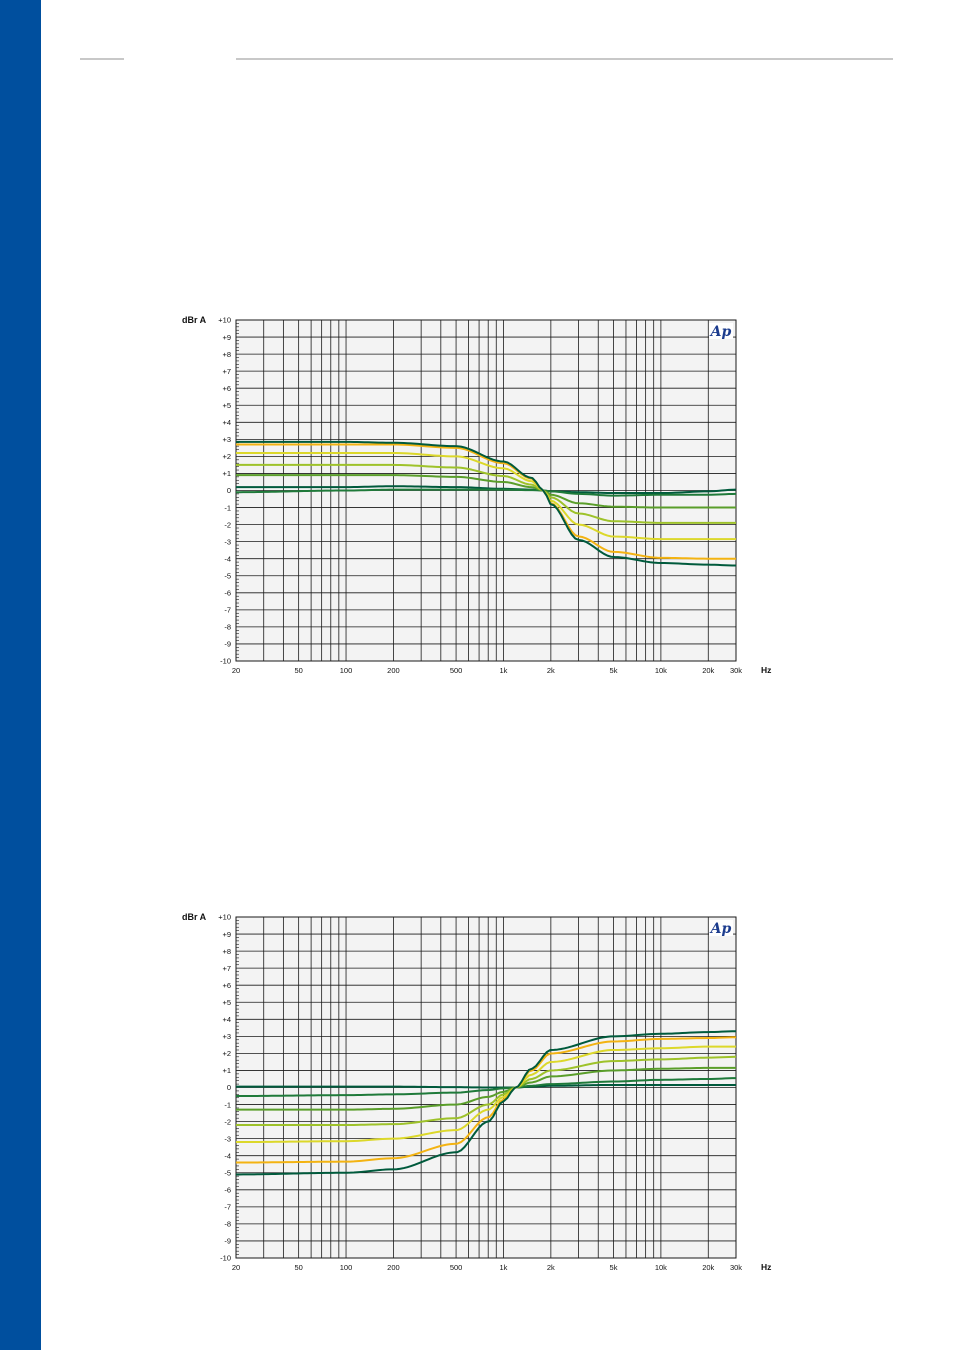 The width and height of the screenshot is (954, 1350). I want to click on header-rule-long, so click(564, 59).